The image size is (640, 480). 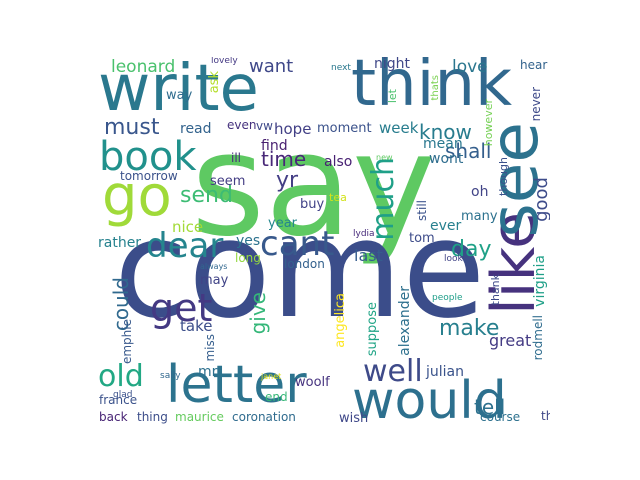 I want to click on word-yes: yes, so click(x=248, y=241).